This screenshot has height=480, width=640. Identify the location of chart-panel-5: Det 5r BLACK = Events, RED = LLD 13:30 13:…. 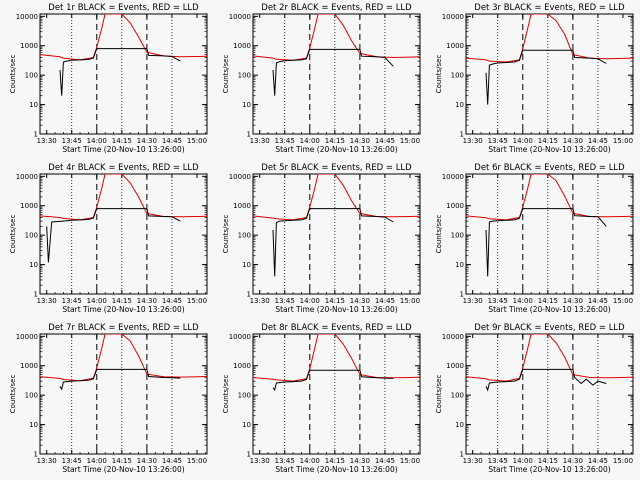
(321, 238).